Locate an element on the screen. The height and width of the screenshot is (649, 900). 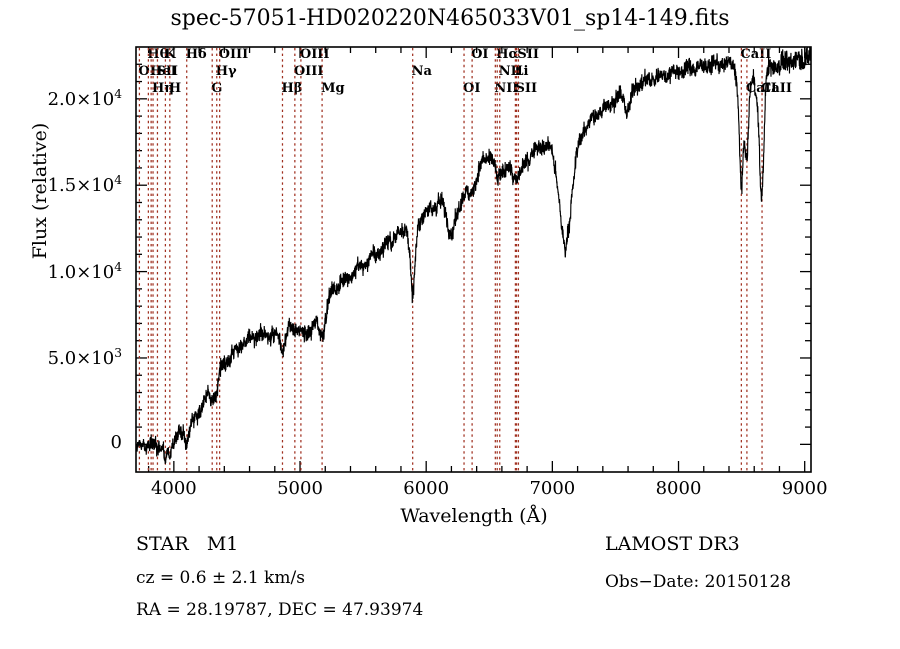
y-tick-label: 5.0×10³ is located at coordinates (84, 357).